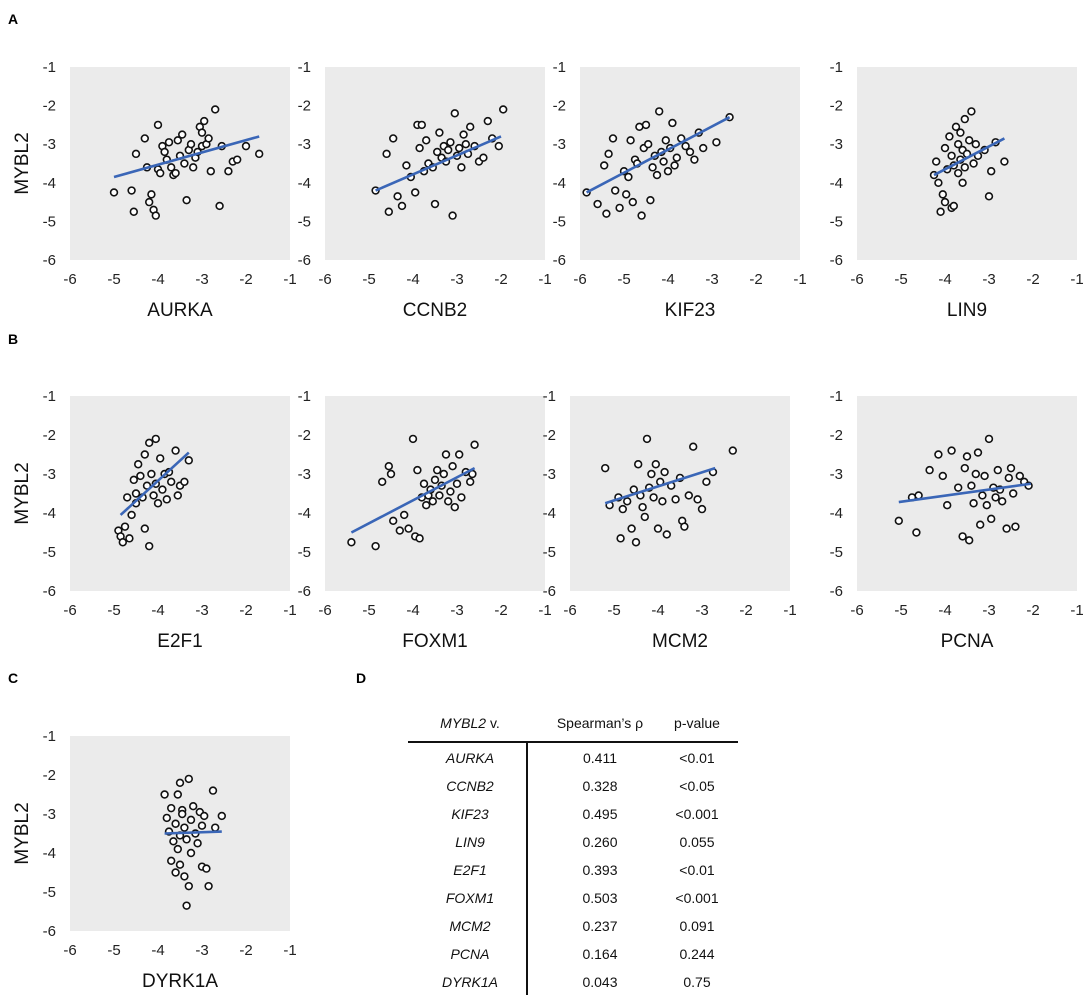 This screenshot has width=1084, height=999. I want to click on table-cell-pvalue: 0.091, so click(696, 926).